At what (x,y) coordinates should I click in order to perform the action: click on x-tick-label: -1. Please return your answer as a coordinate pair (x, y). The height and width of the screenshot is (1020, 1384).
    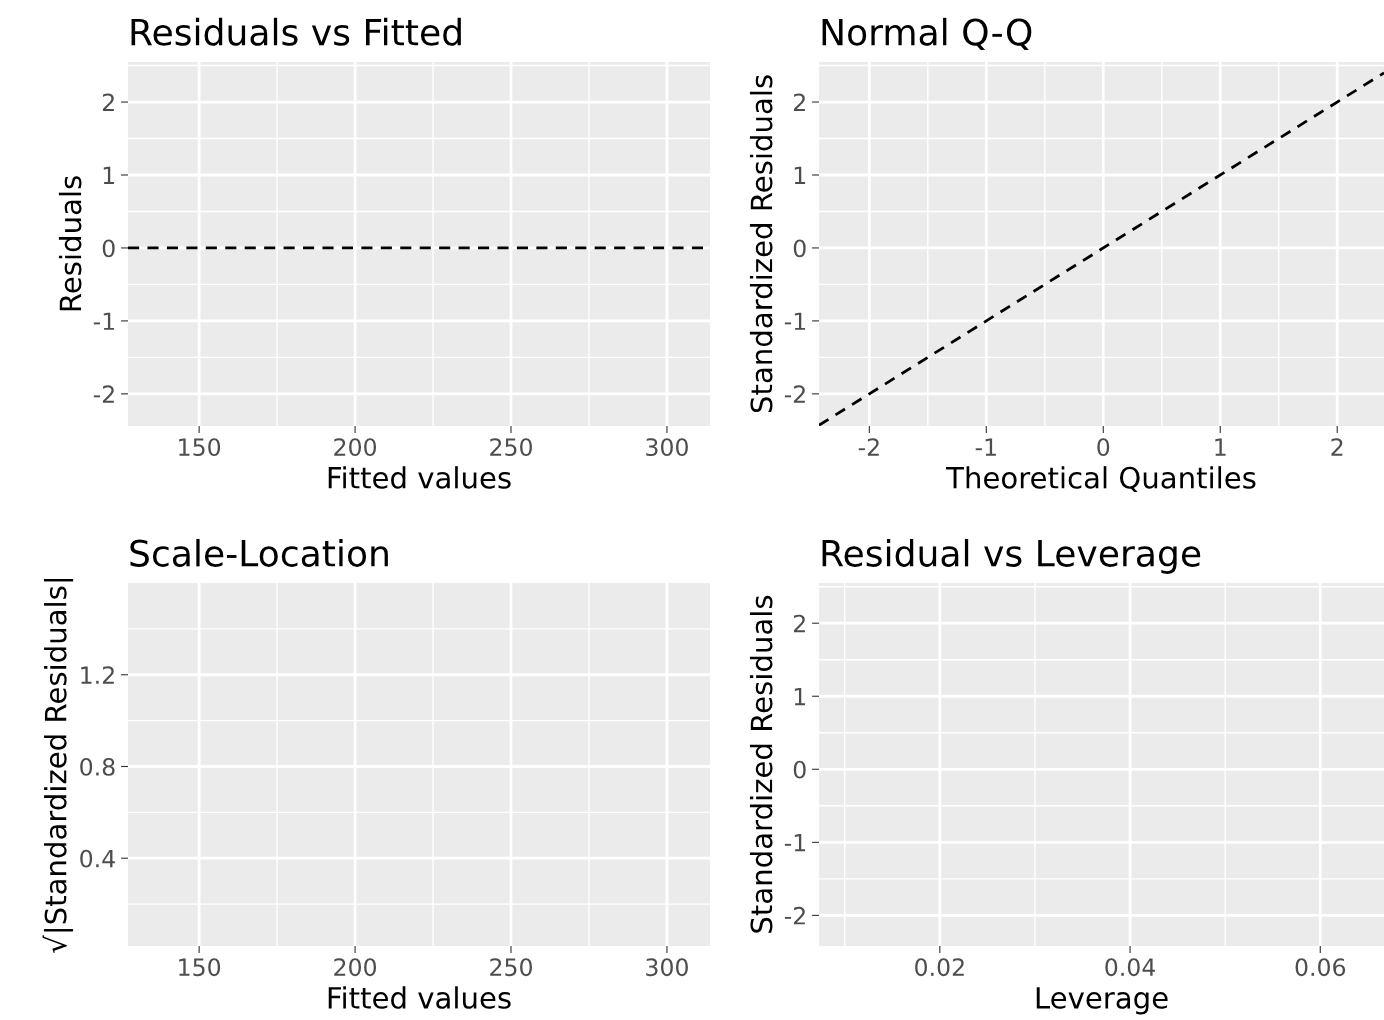
    Looking at the image, I should click on (985, 447).